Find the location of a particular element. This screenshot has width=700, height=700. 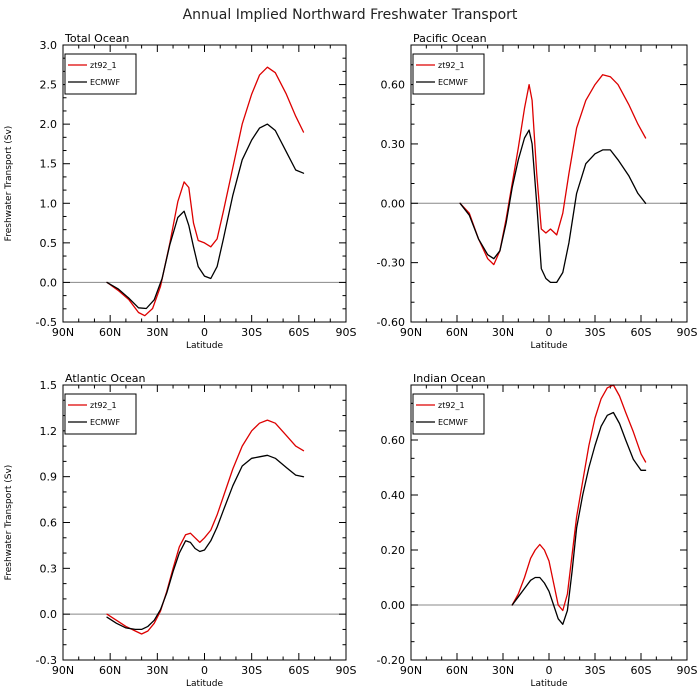

atlantic-ocean-ytick-label: 0.0 is located at coordinates (49, 614).